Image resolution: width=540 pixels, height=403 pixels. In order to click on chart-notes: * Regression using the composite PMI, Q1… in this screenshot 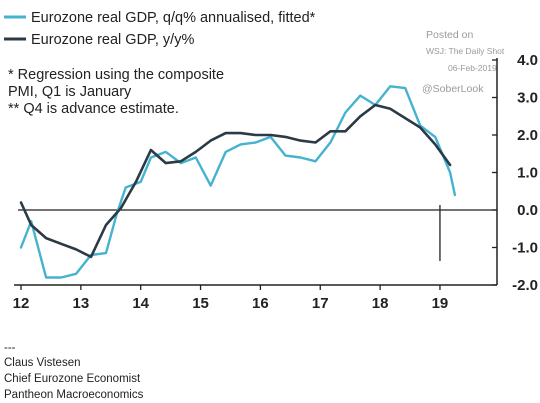, I will do `click(116, 92)`.